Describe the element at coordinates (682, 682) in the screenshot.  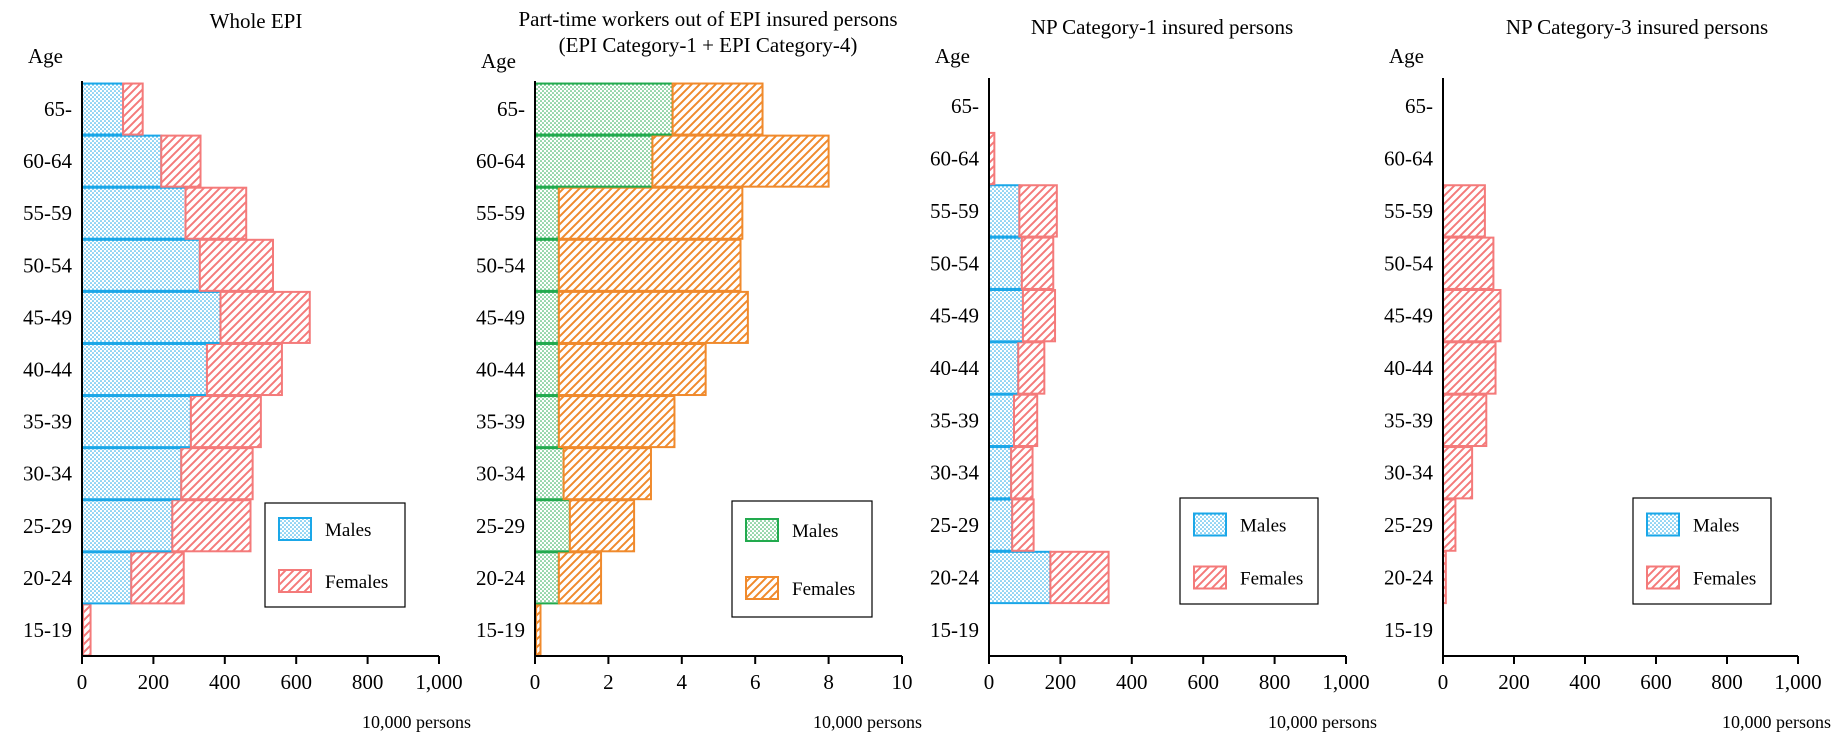
I see `x-tick-label: 4` at that location.